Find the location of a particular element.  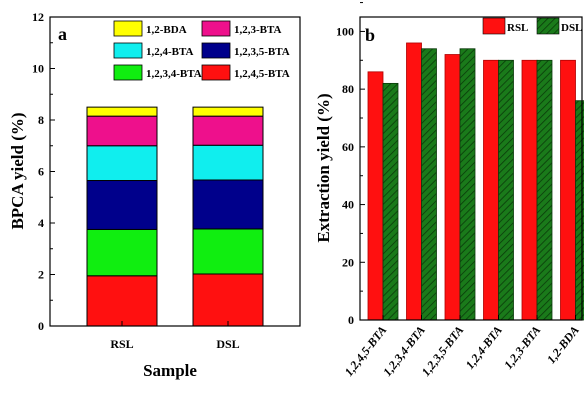

bar-1-2-3-4-bta-rsl is located at coordinates (414, 181).